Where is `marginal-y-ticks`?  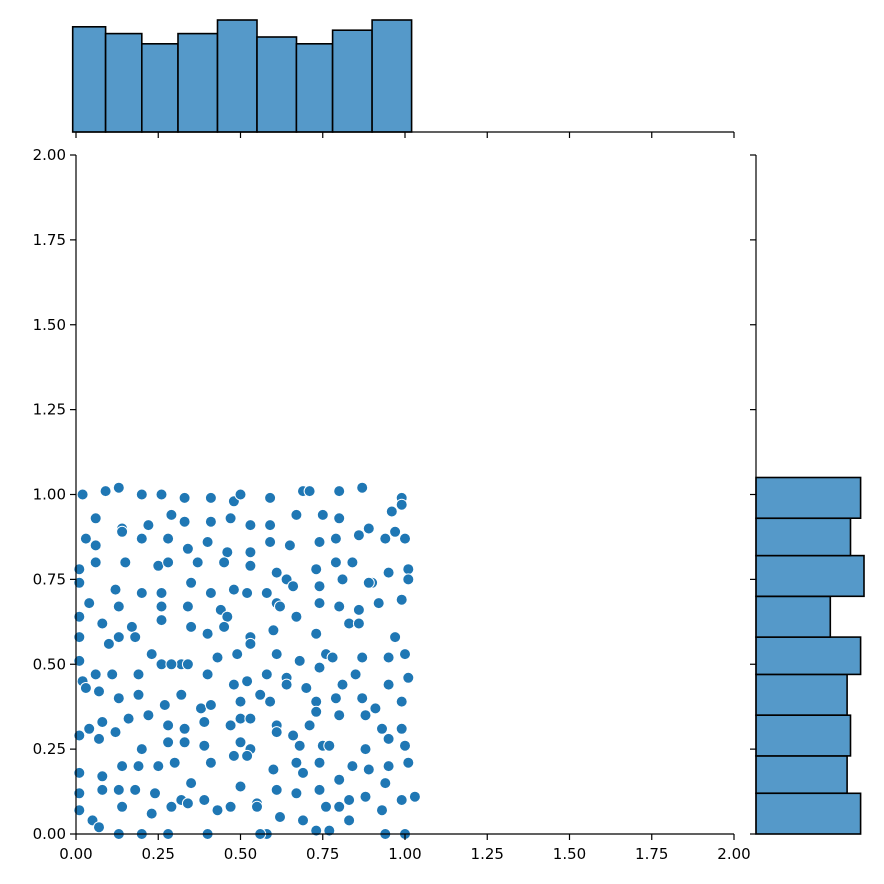 marginal-y-ticks is located at coordinates (753, 494).